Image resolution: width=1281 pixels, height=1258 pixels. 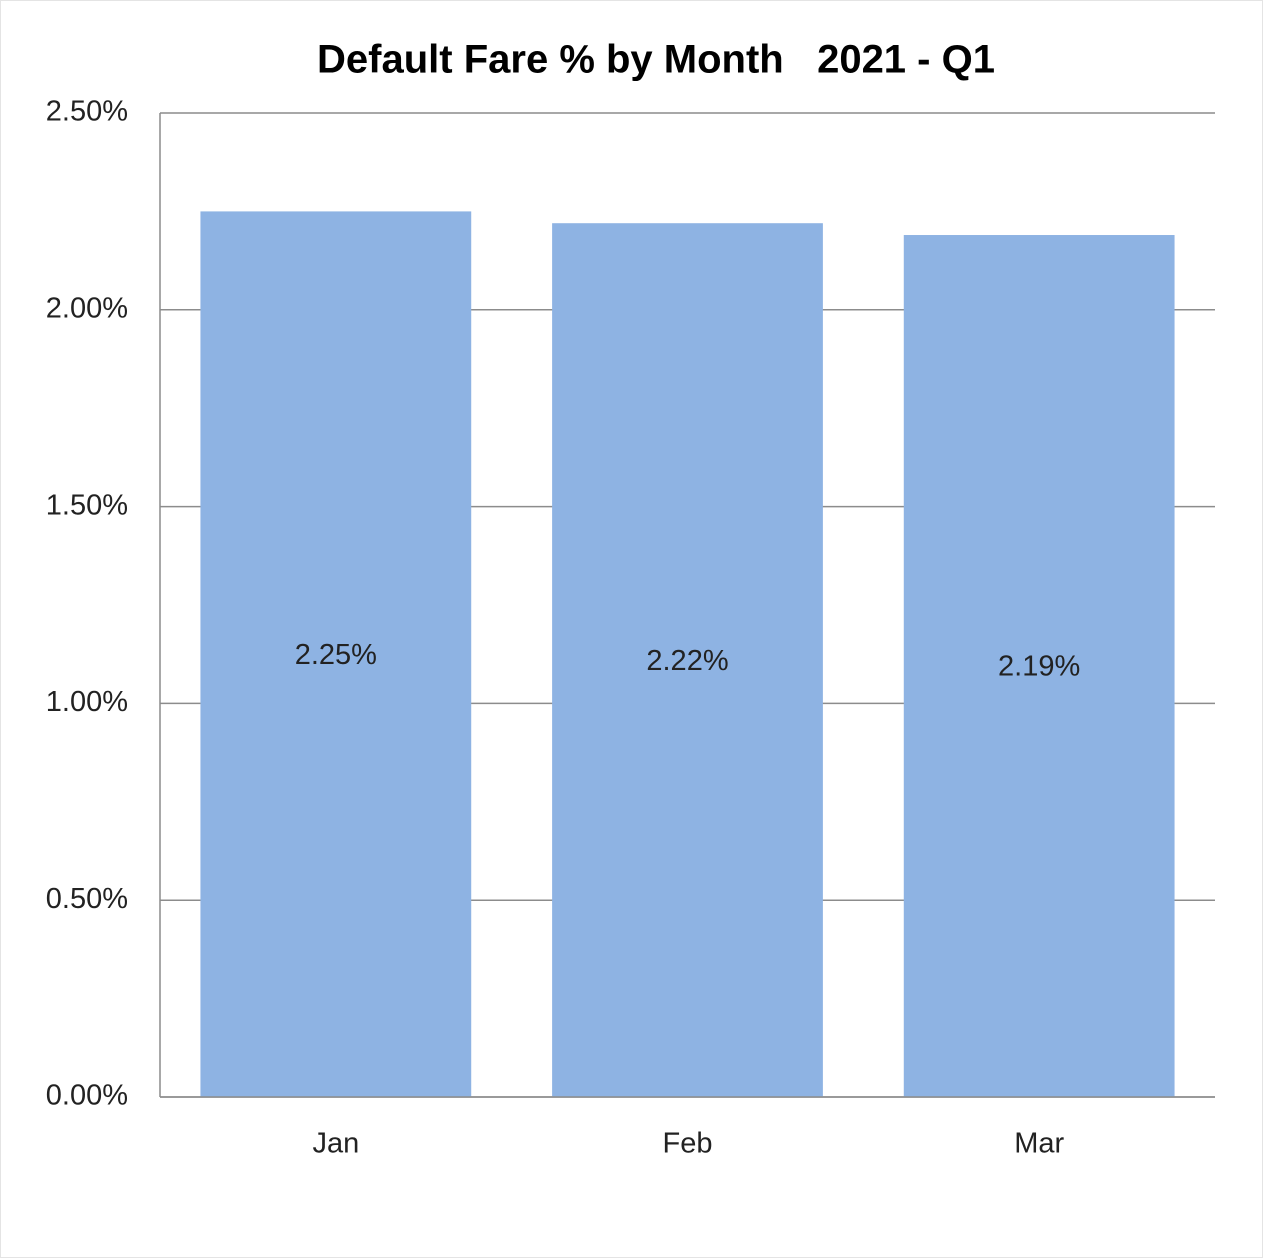 What do you see at coordinates (656, 60) in the screenshot?
I see `chart-title: Default Fare % by Month 2021 - Q1` at bounding box center [656, 60].